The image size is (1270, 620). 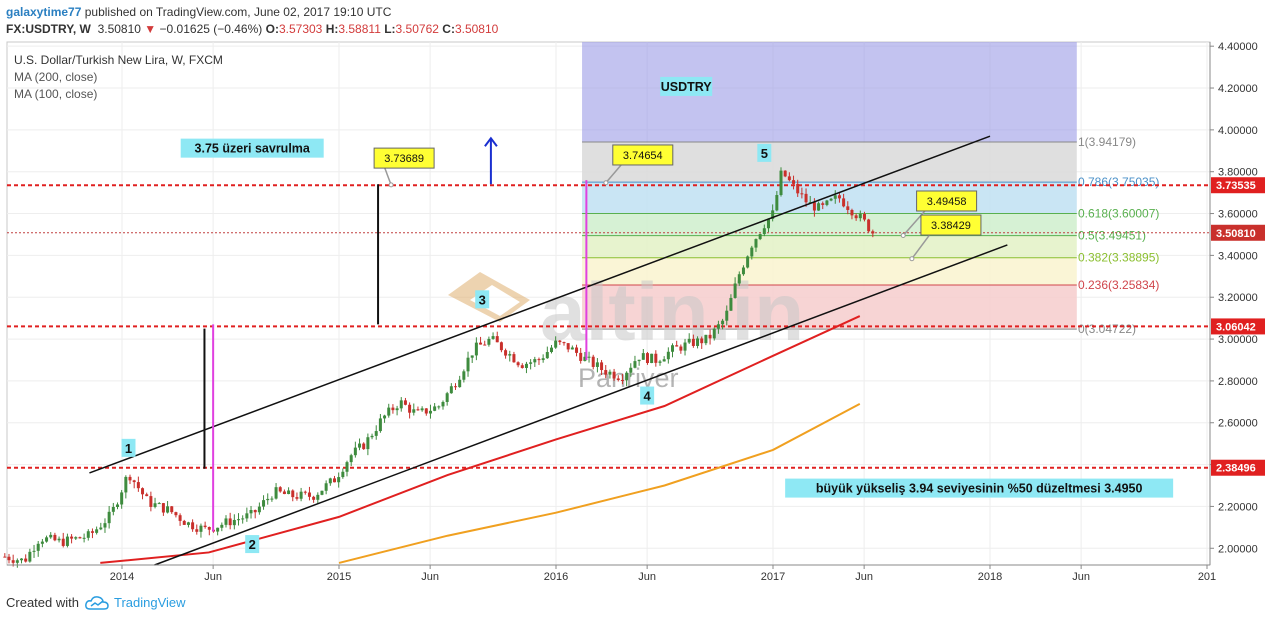 I want to click on price-tick-label: 3.20000, so click(x=1238, y=298).